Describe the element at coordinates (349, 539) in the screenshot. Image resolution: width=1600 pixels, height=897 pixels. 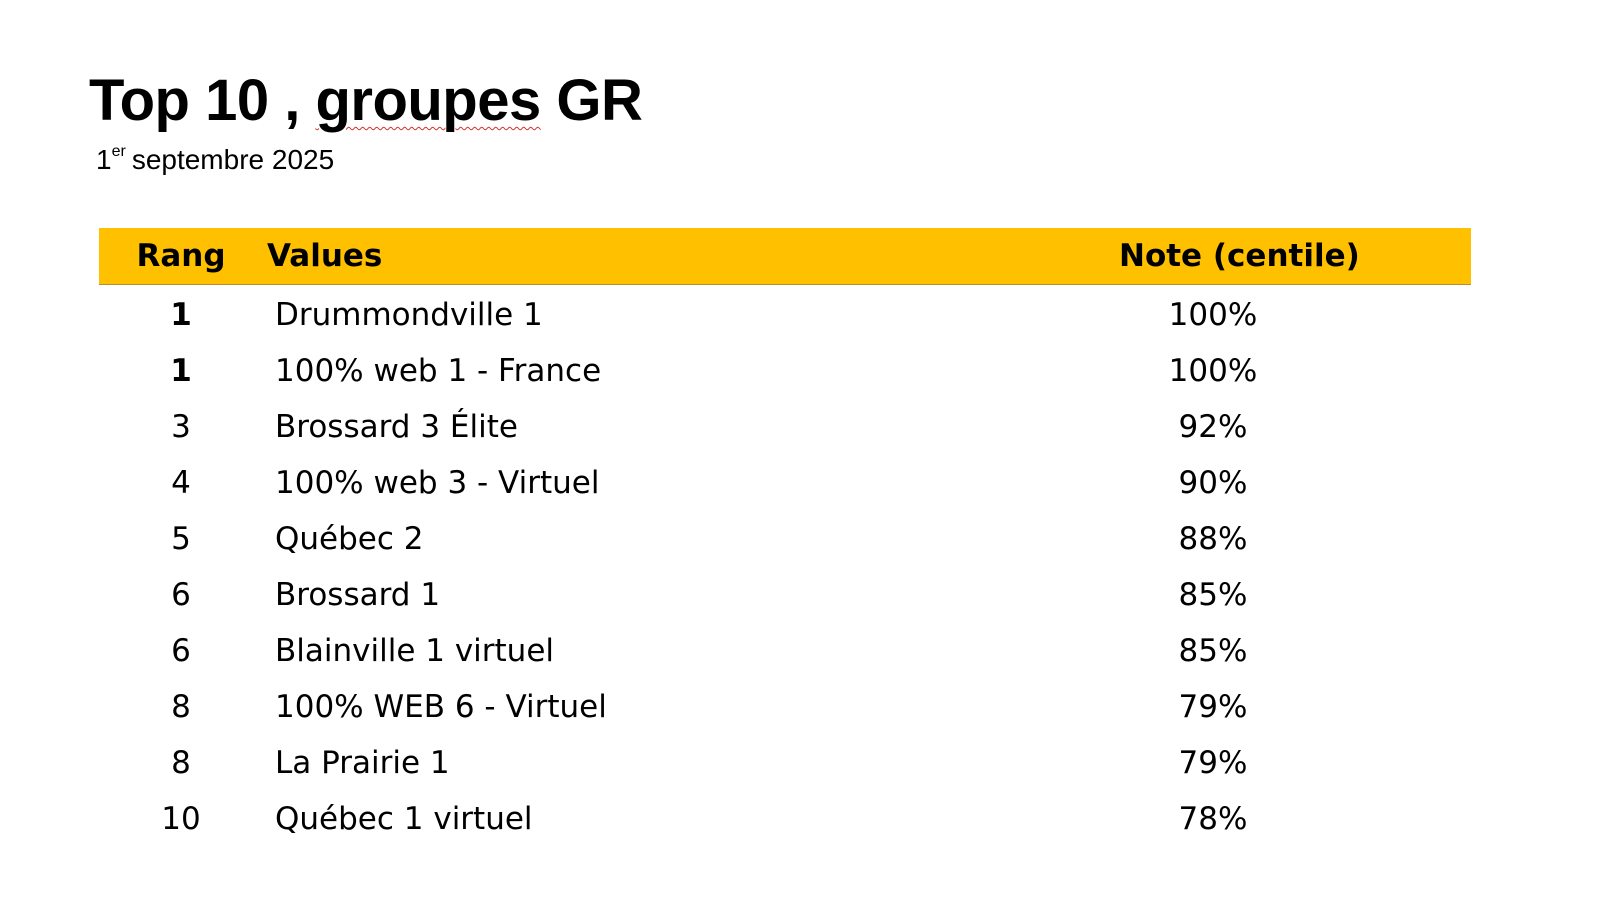
I see `row-name: Québec 2` at that location.